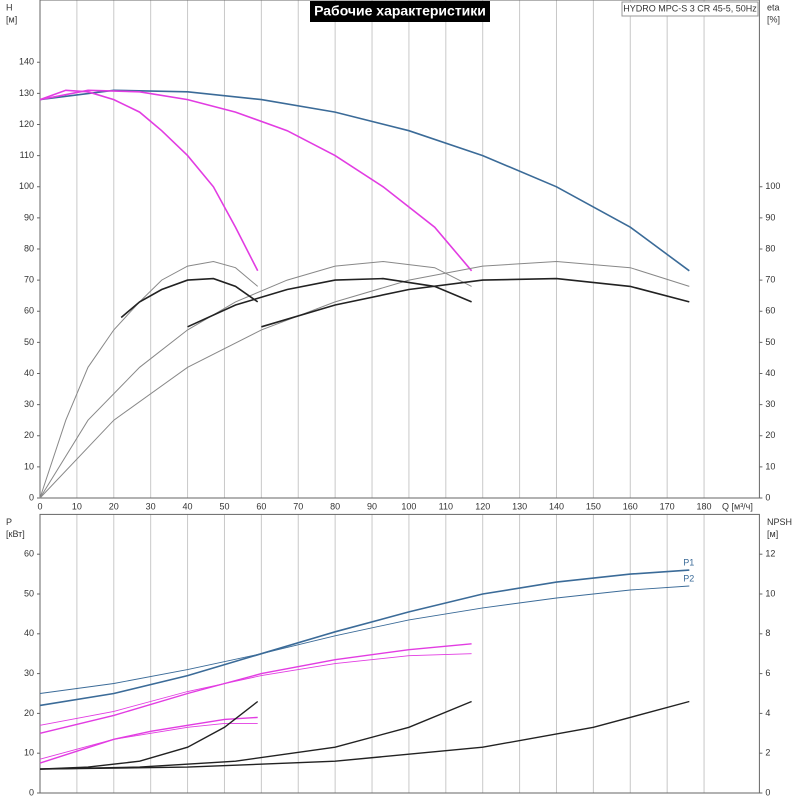 This screenshot has width=800, height=800. I want to click on x-tick-label: 0, so click(39, 506).